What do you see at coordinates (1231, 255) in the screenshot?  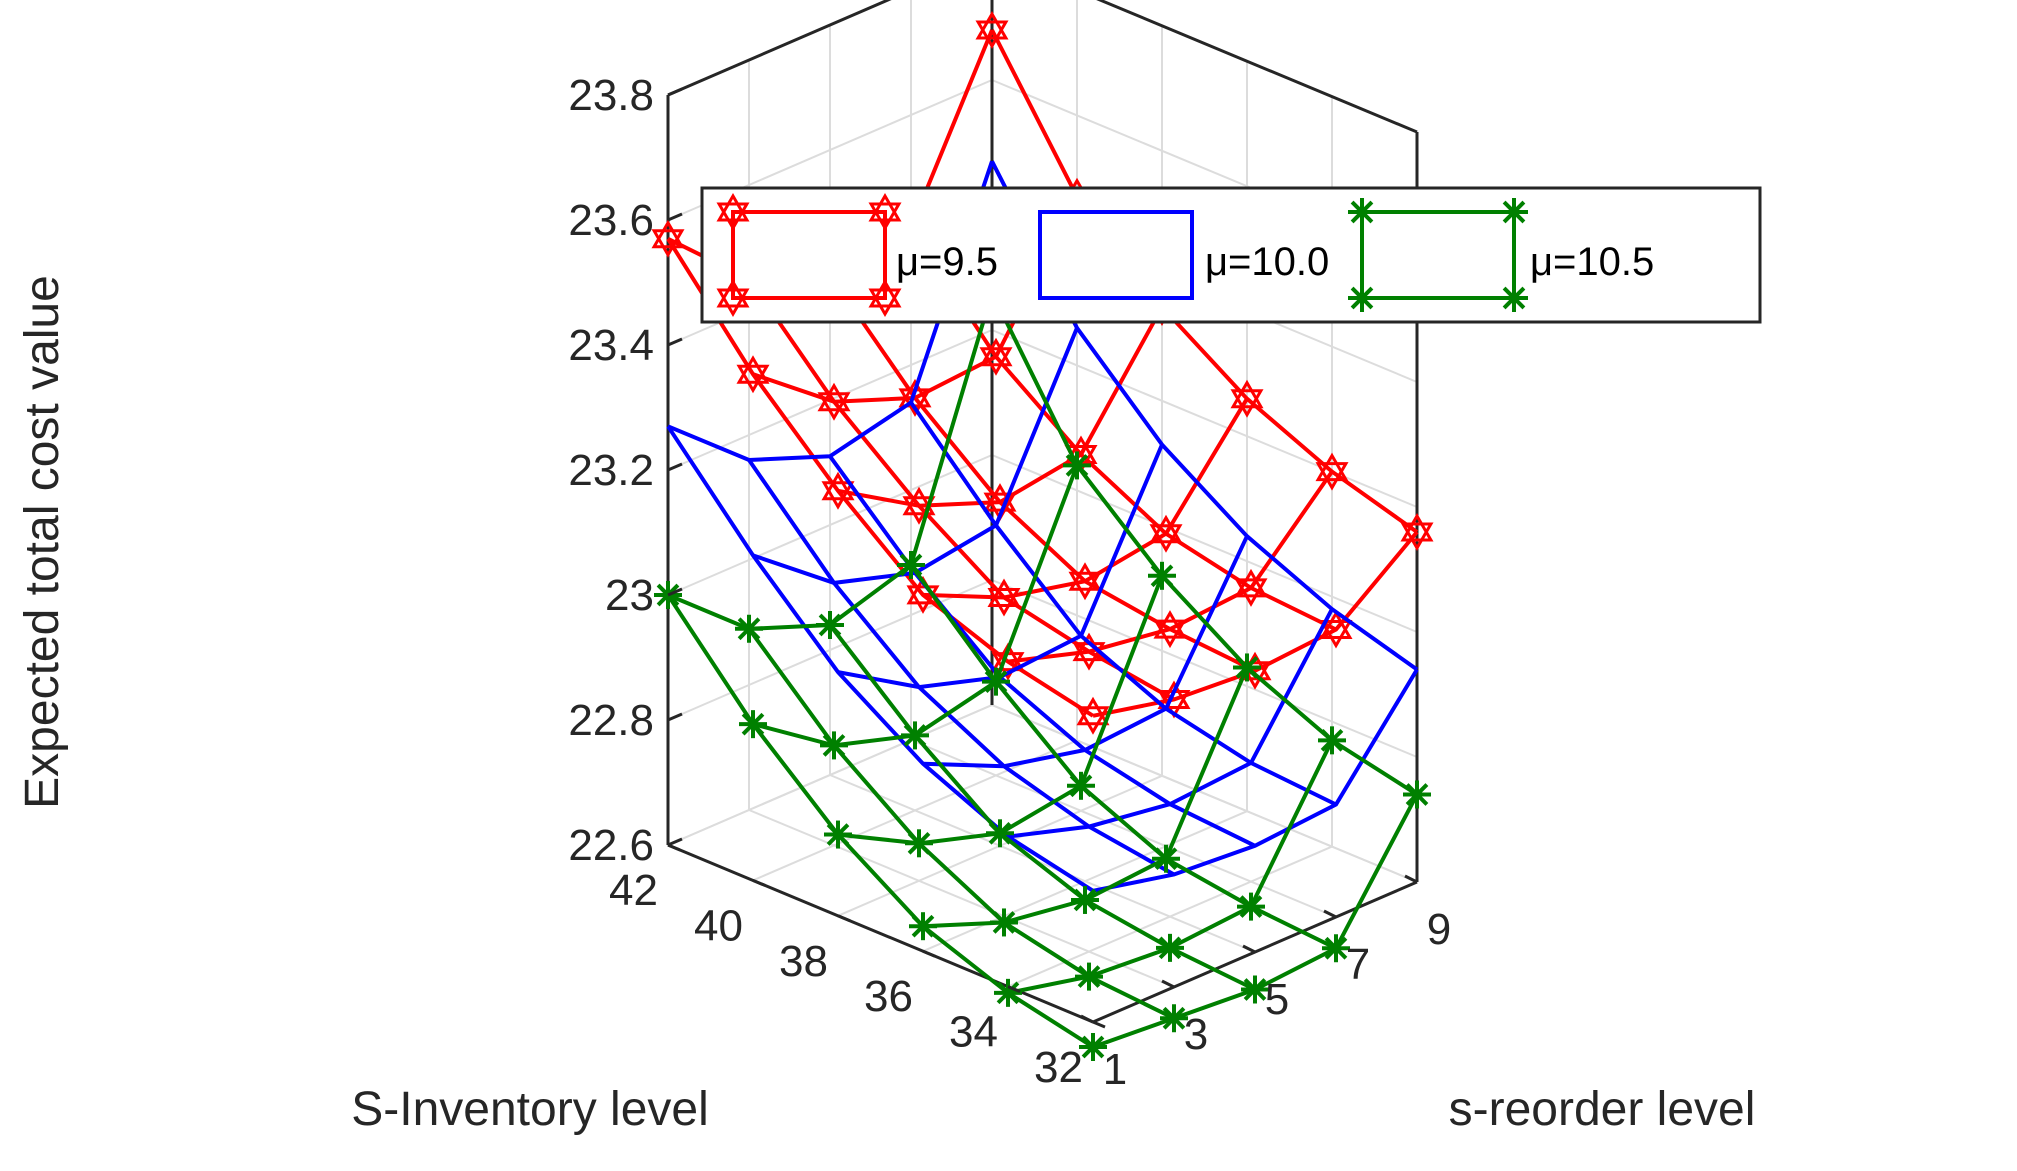 I see `legend: μ=9.5 μ=10.0 μ=10.5` at bounding box center [1231, 255].